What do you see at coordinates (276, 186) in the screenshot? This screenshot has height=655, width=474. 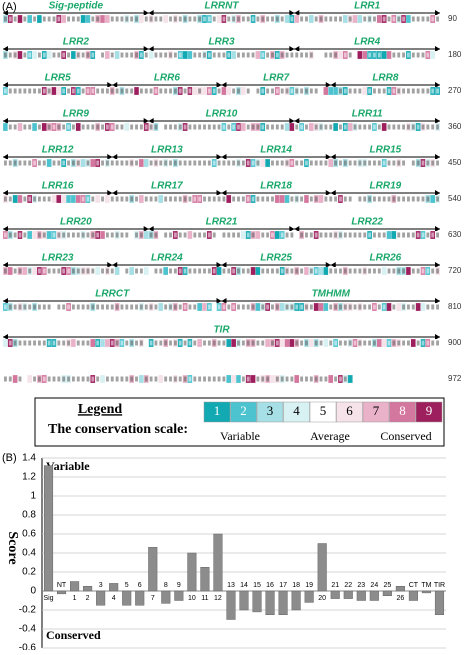 I see `domain-label: LRR18` at bounding box center [276, 186].